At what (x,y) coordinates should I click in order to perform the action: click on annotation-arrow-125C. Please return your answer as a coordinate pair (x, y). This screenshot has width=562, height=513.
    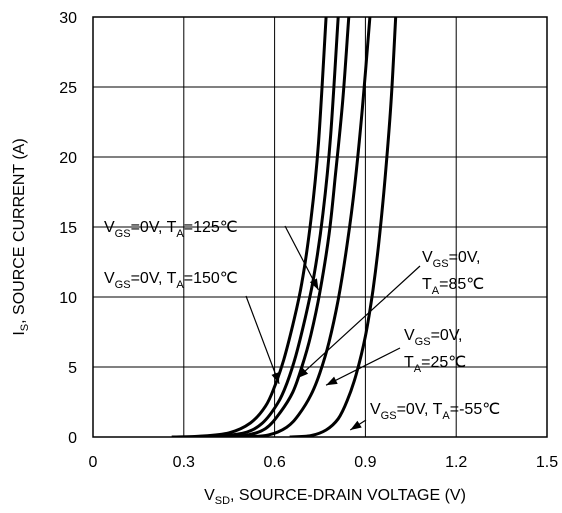
    Looking at the image, I should click on (302, 258).